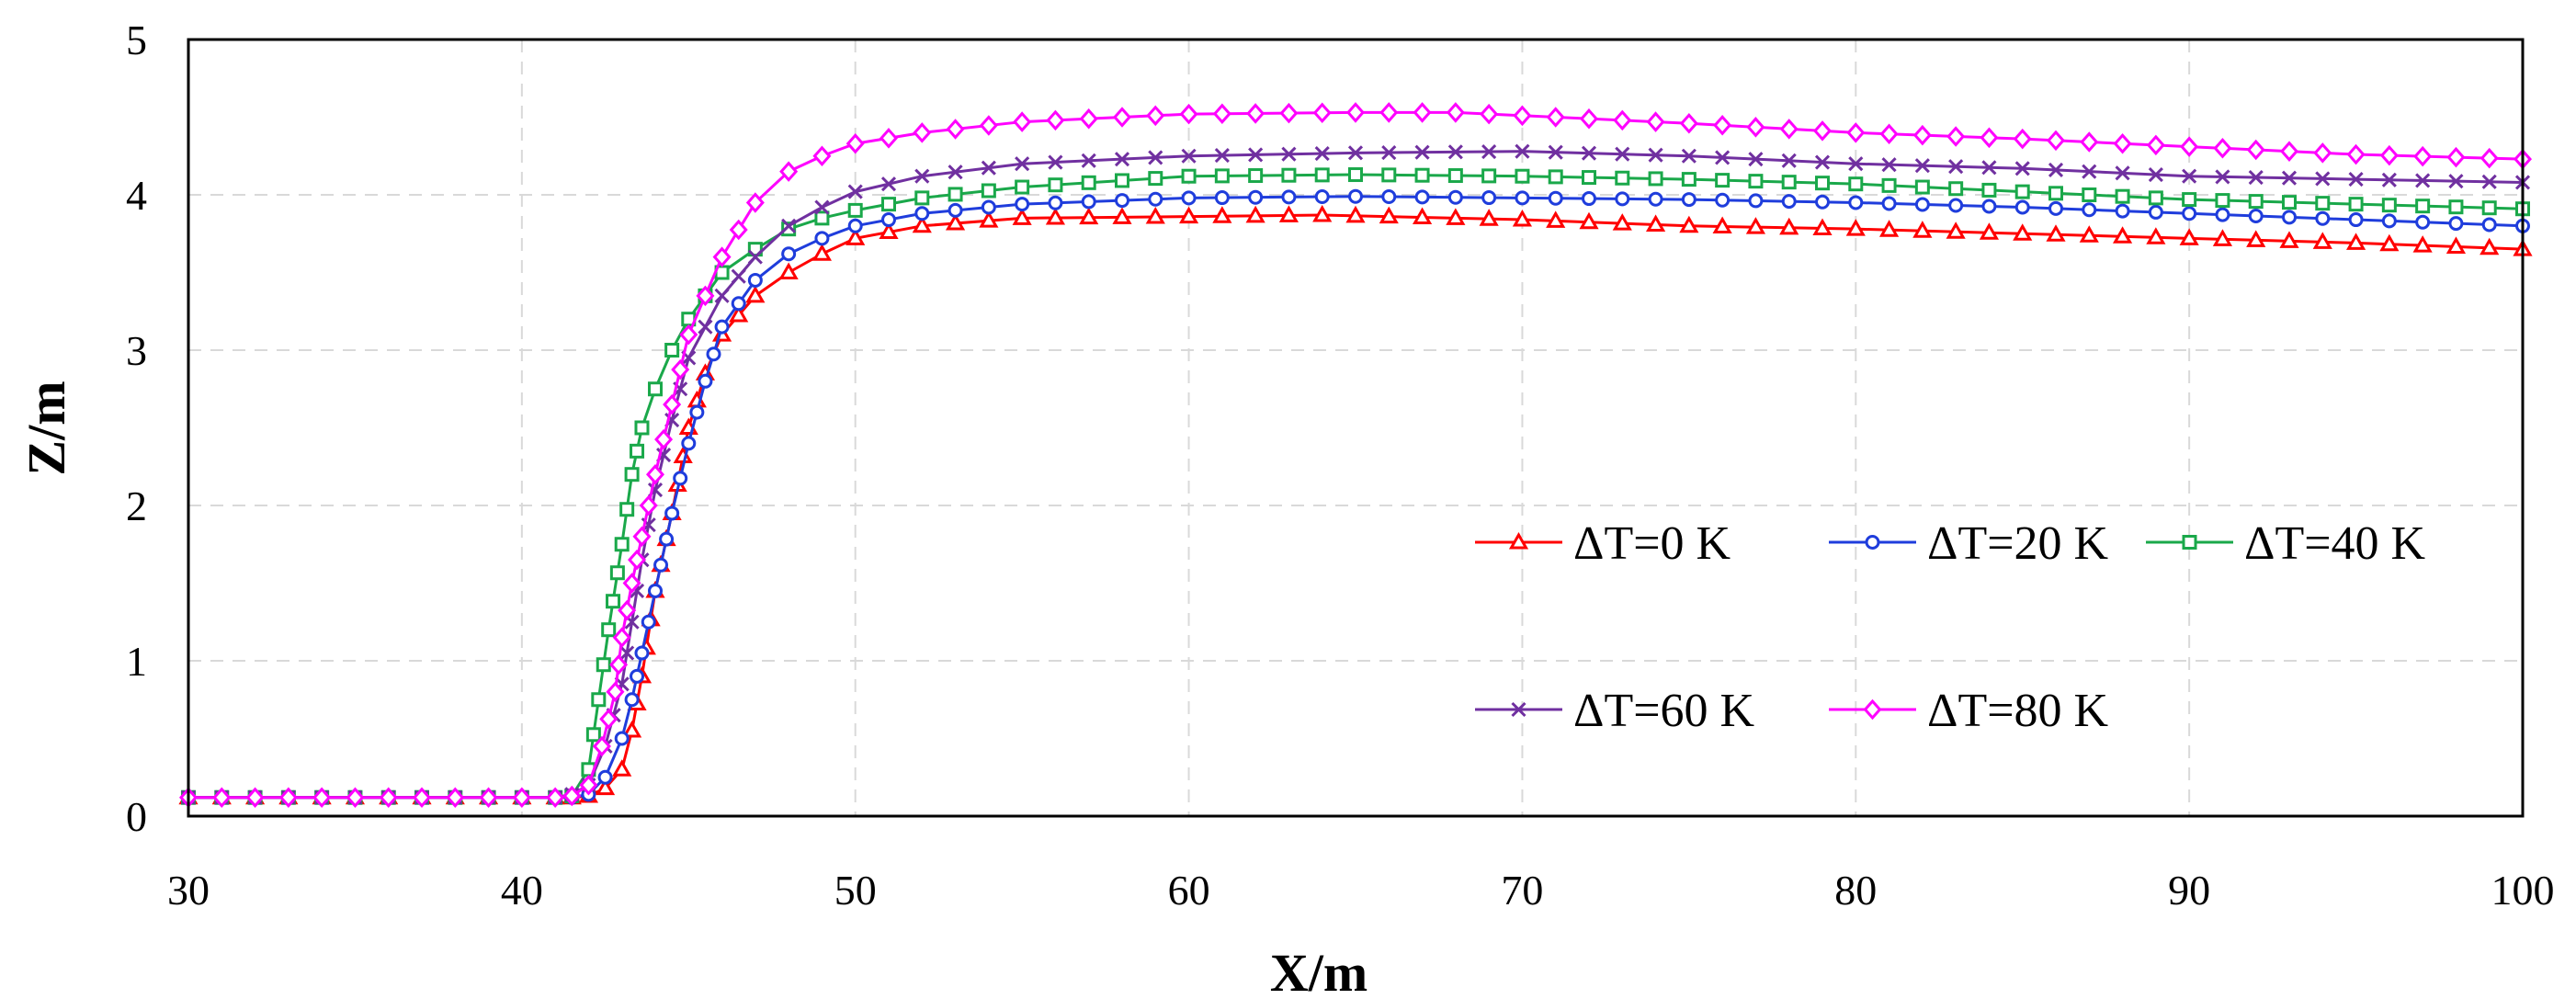  Describe the element at coordinates (1518, 709) in the screenshot. I see `legend-marker-symbol` at that location.